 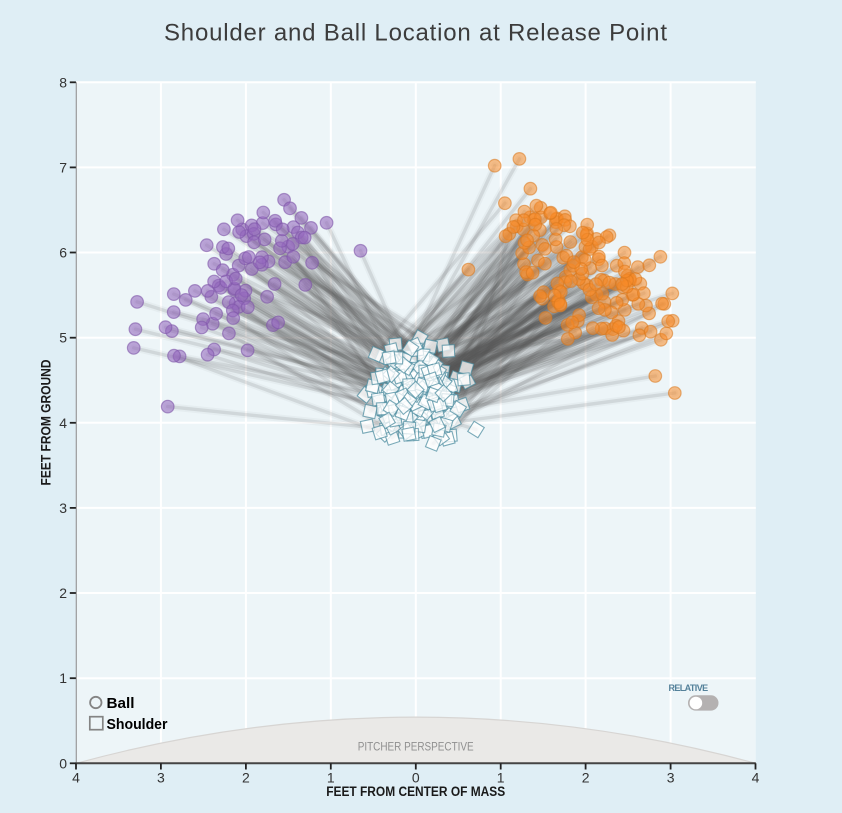 I want to click on svg-text: PITCHER PERSPECTIVE, so click(x=416, y=747).